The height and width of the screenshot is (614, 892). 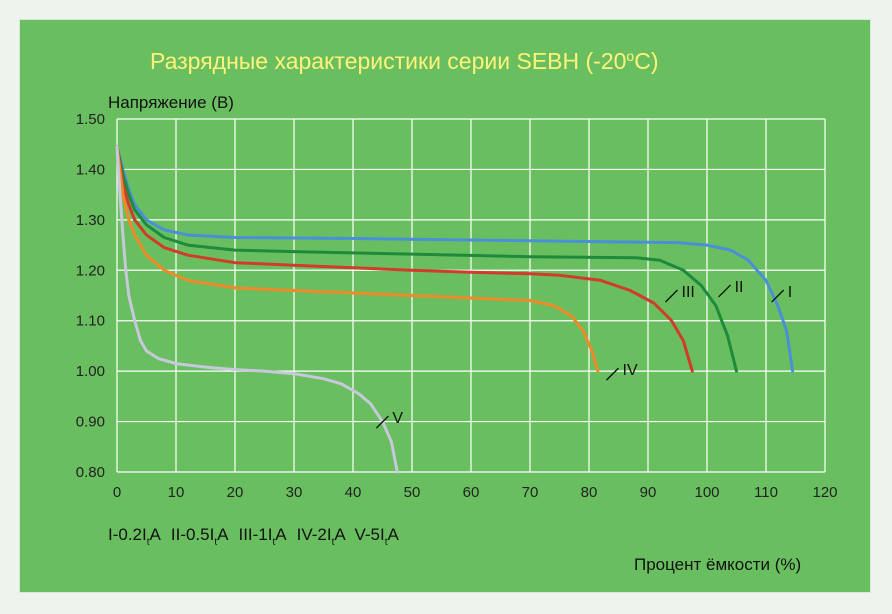 I want to click on y-tick-label-1.30: 1.30, so click(x=90, y=220).